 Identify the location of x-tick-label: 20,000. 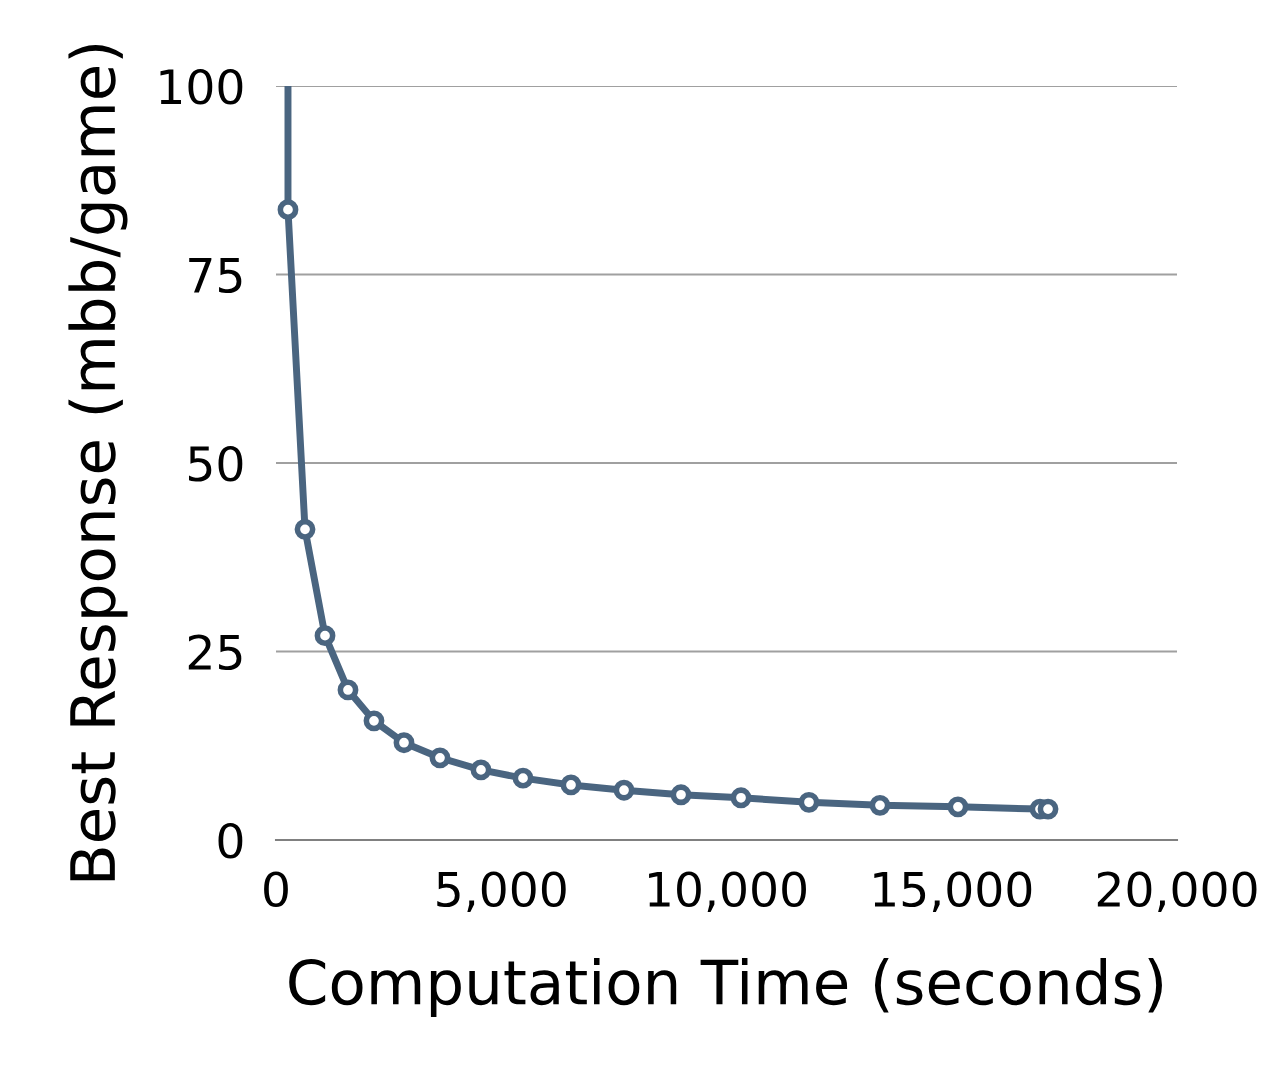
(1177, 891).